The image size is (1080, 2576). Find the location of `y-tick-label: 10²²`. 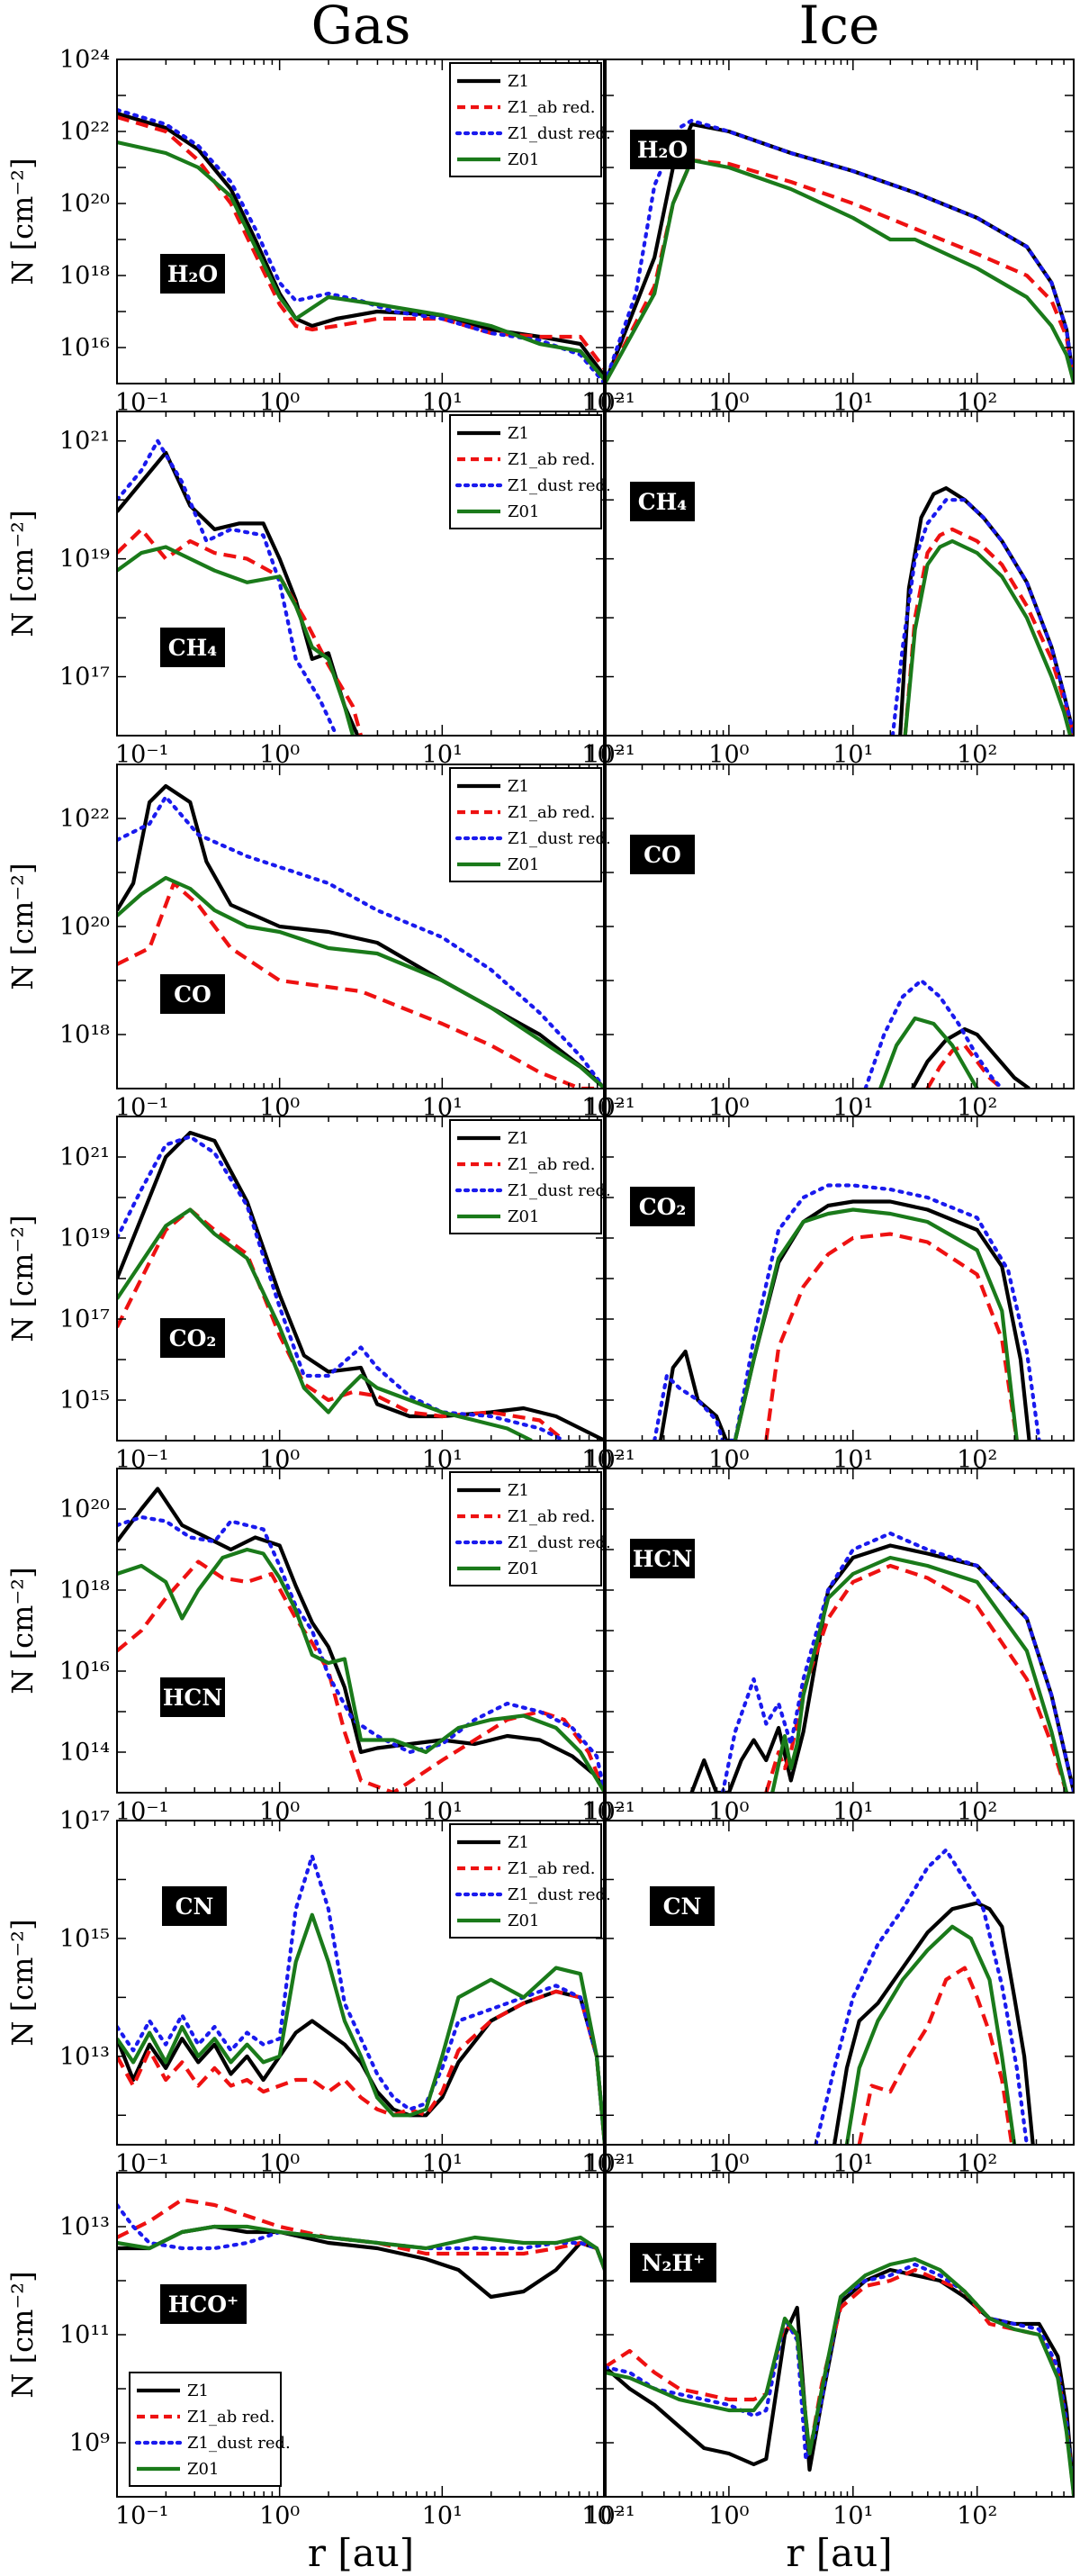

y-tick-label: 10²² is located at coordinates (85, 819).